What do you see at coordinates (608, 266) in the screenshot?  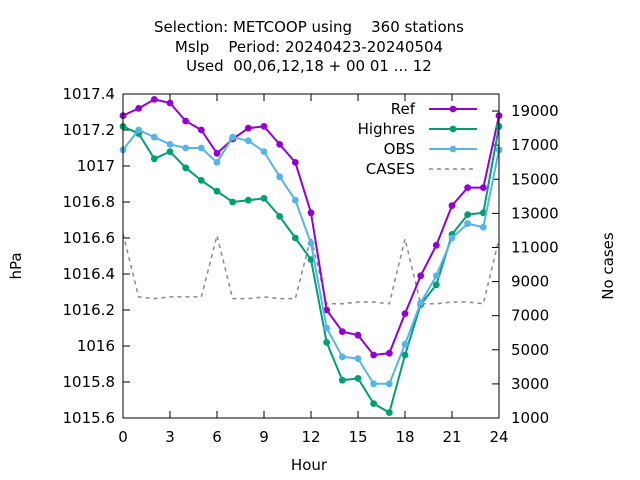 I see `y2-axis-label: No cases` at bounding box center [608, 266].